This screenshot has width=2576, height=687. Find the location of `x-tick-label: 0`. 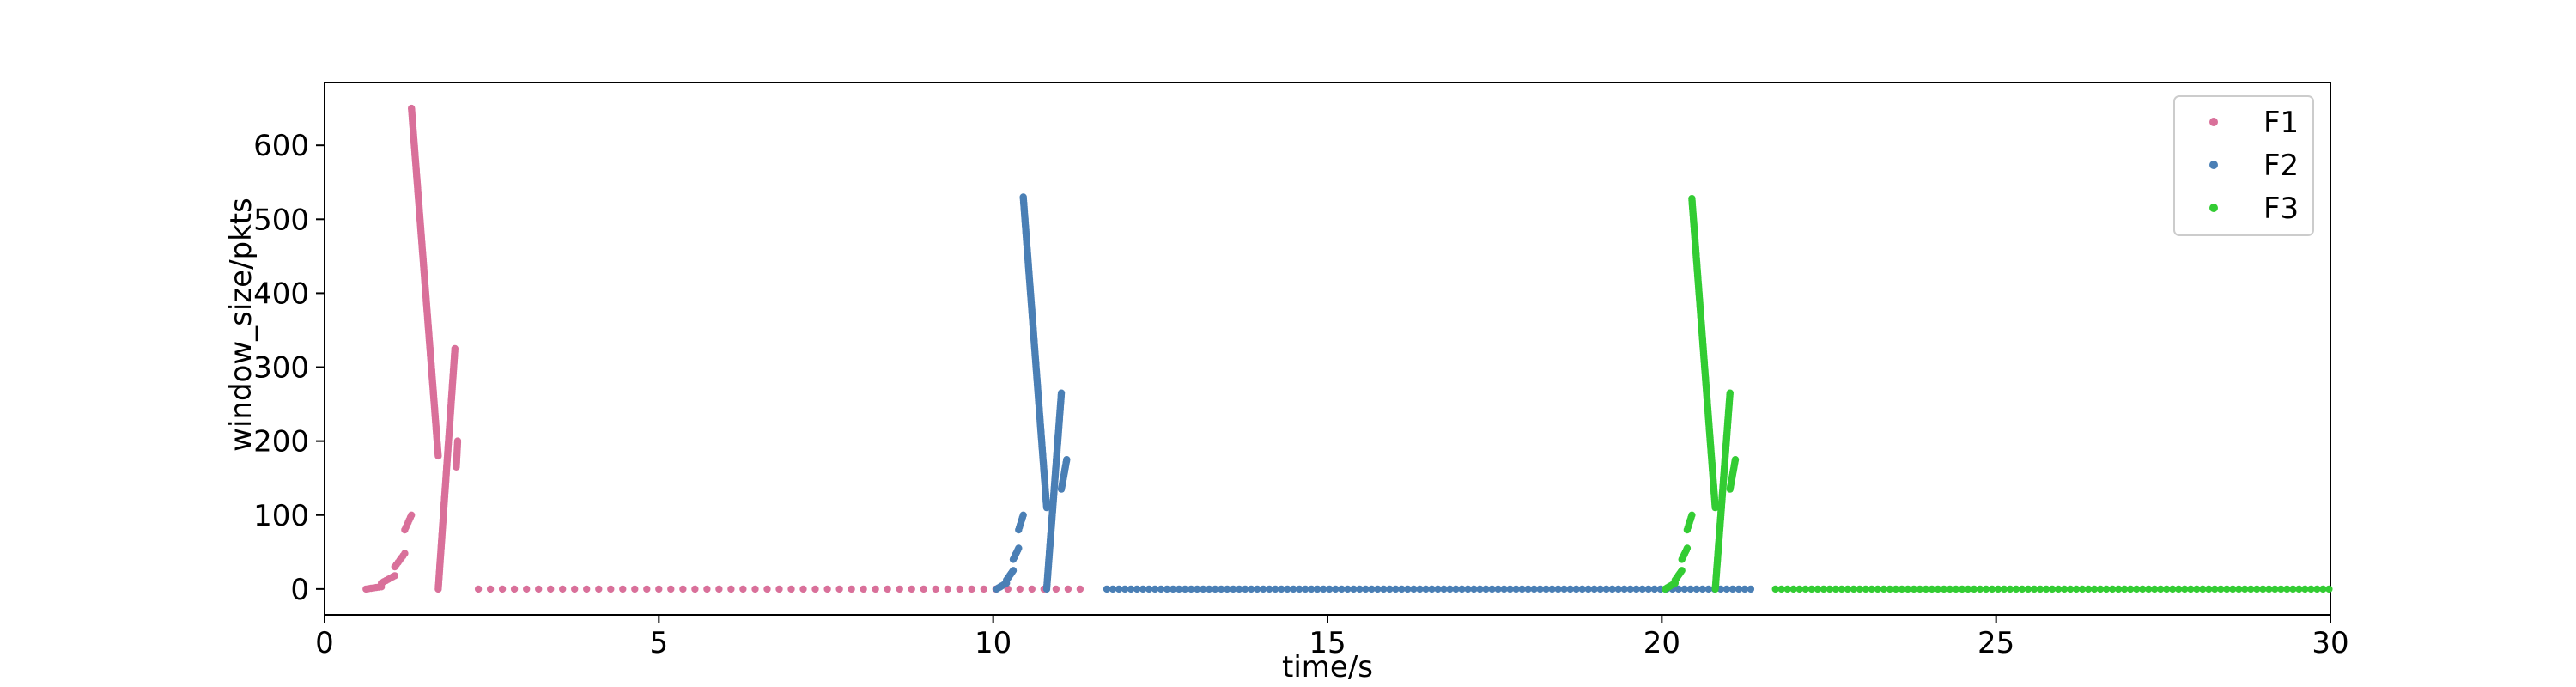

x-tick-label: 0 is located at coordinates (324, 643).